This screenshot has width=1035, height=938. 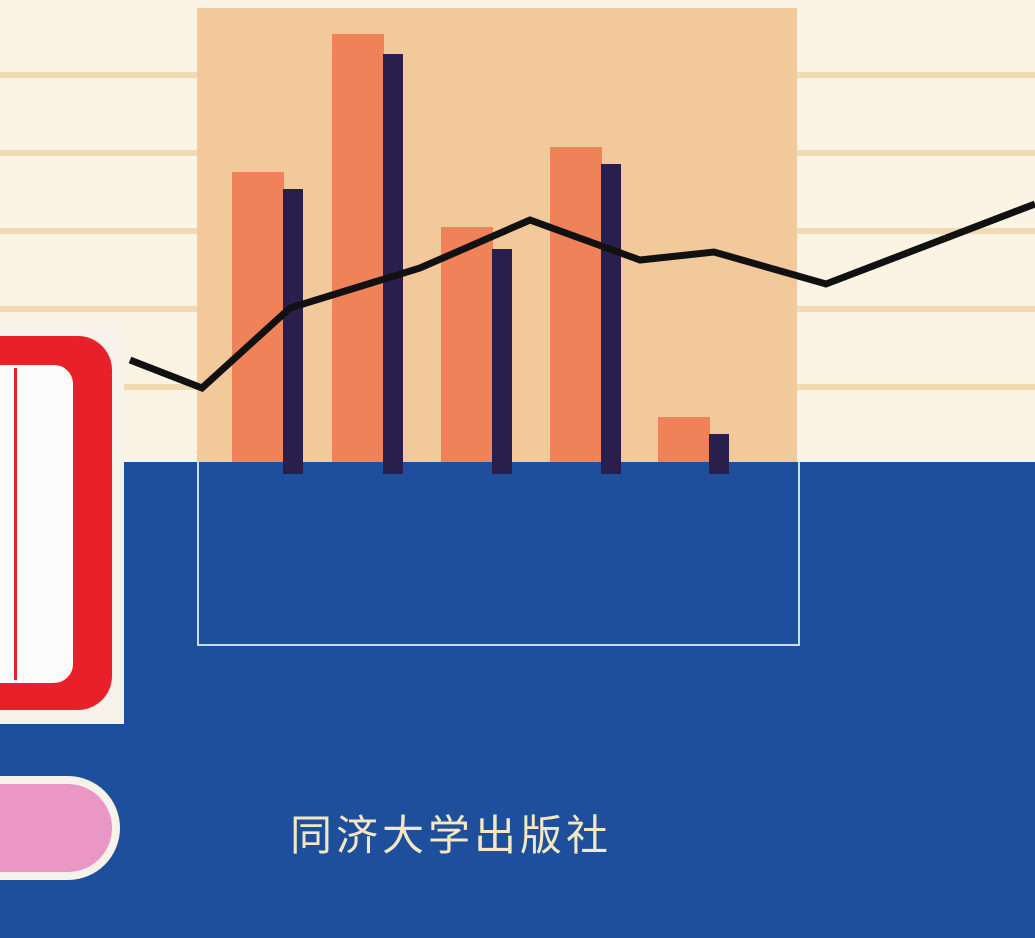 What do you see at coordinates (56, 828) in the screenshot?
I see `pink-tab` at bounding box center [56, 828].